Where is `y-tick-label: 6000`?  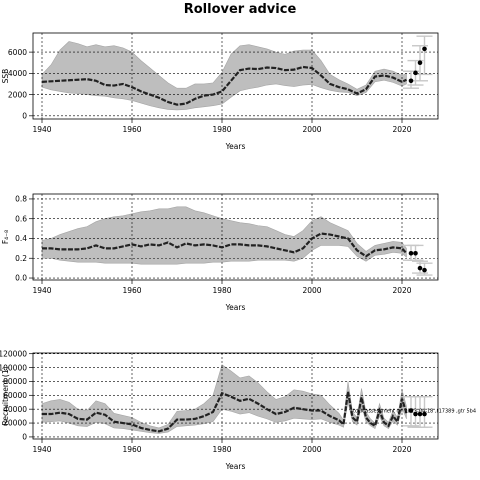
y-tick-label: 6000 is located at coordinates (17, 52).